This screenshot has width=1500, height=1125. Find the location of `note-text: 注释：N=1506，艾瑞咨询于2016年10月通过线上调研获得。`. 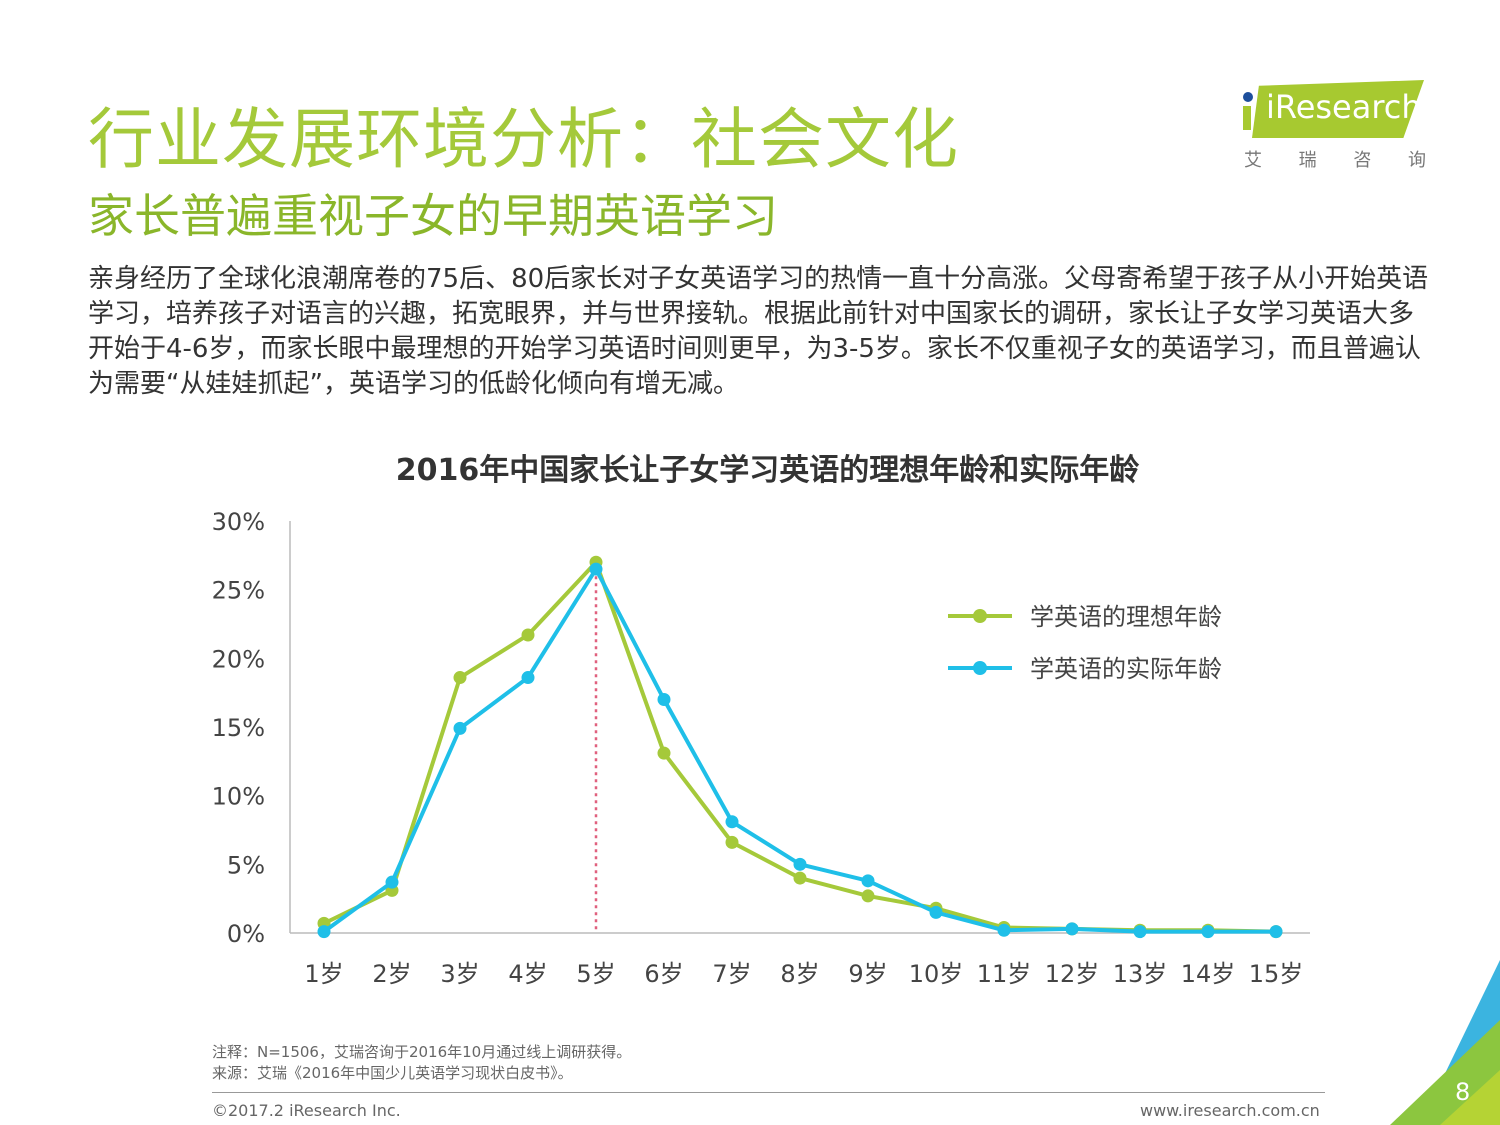

note-text: 注释：N=1506，艾瑞咨询于2016年10月通过线上调研获得。 is located at coordinates (422, 1052).